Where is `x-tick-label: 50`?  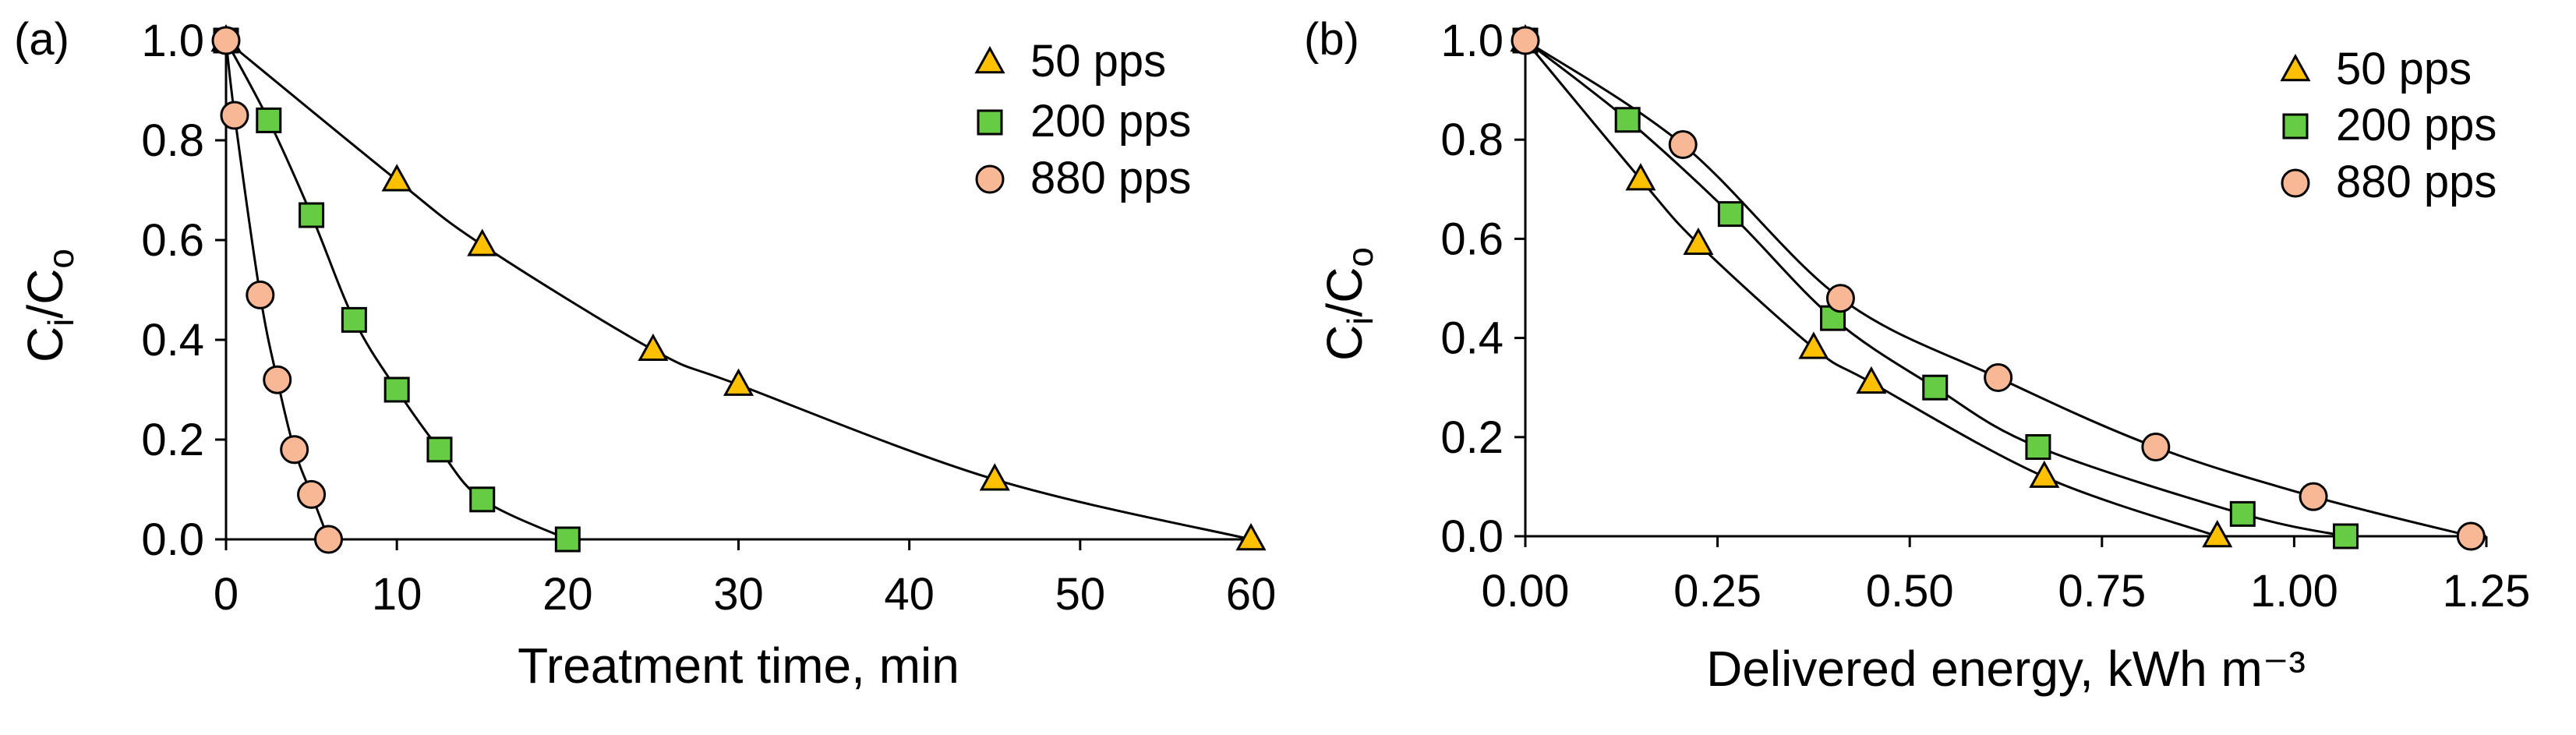
x-tick-label: 50 is located at coordinates (1080, 594).